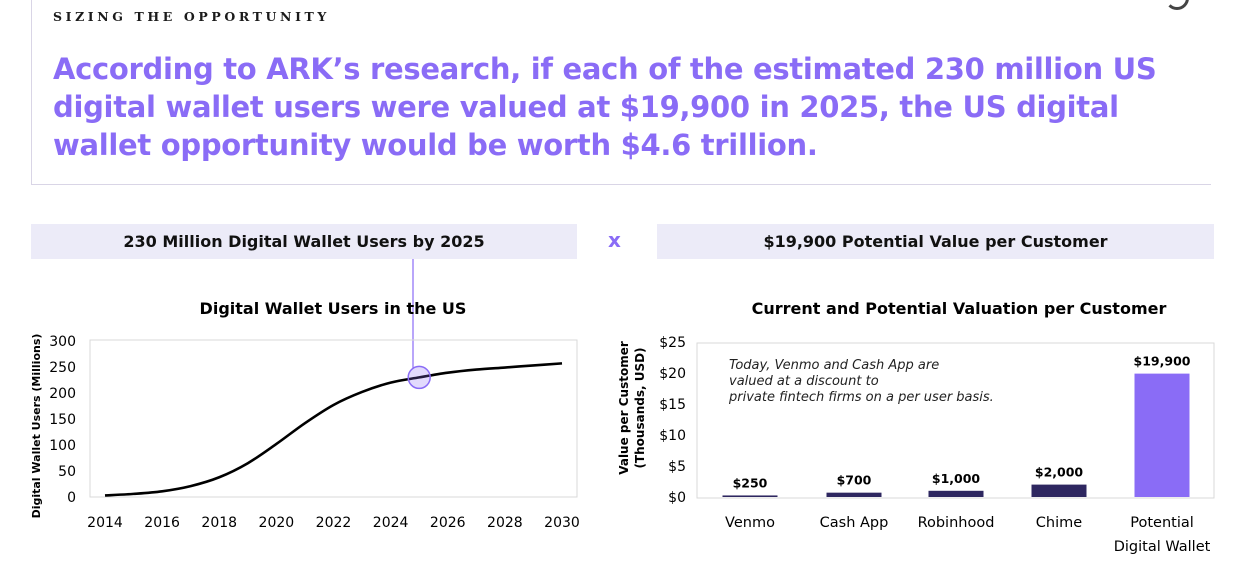 The width and height of the screenshot is (1237, 569). Describe the element at coordinates (614, 240) in the screenshot. I see `multiply-operator: x` at that location.